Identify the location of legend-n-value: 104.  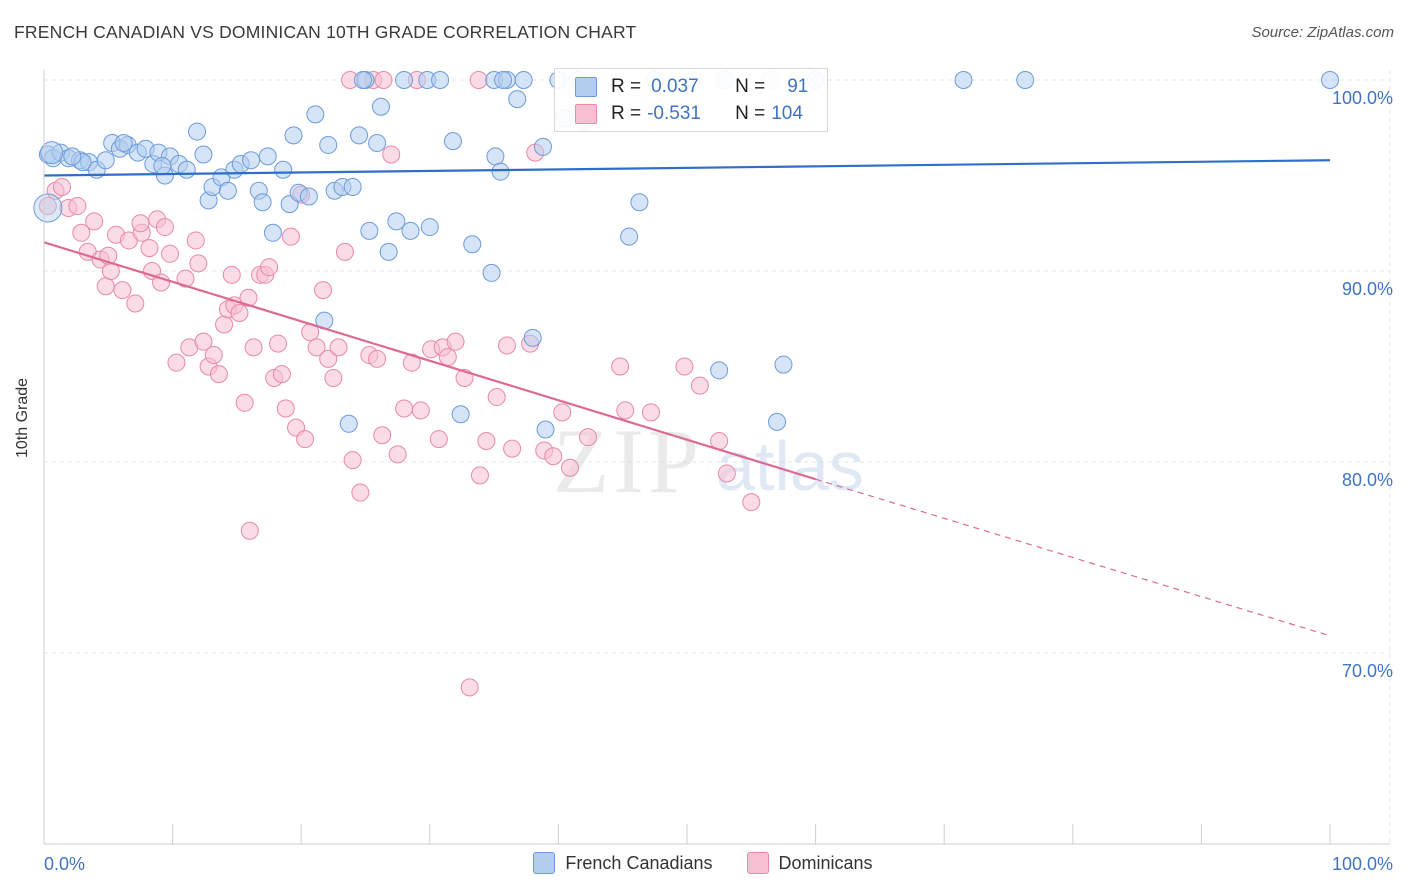
(787, 113).